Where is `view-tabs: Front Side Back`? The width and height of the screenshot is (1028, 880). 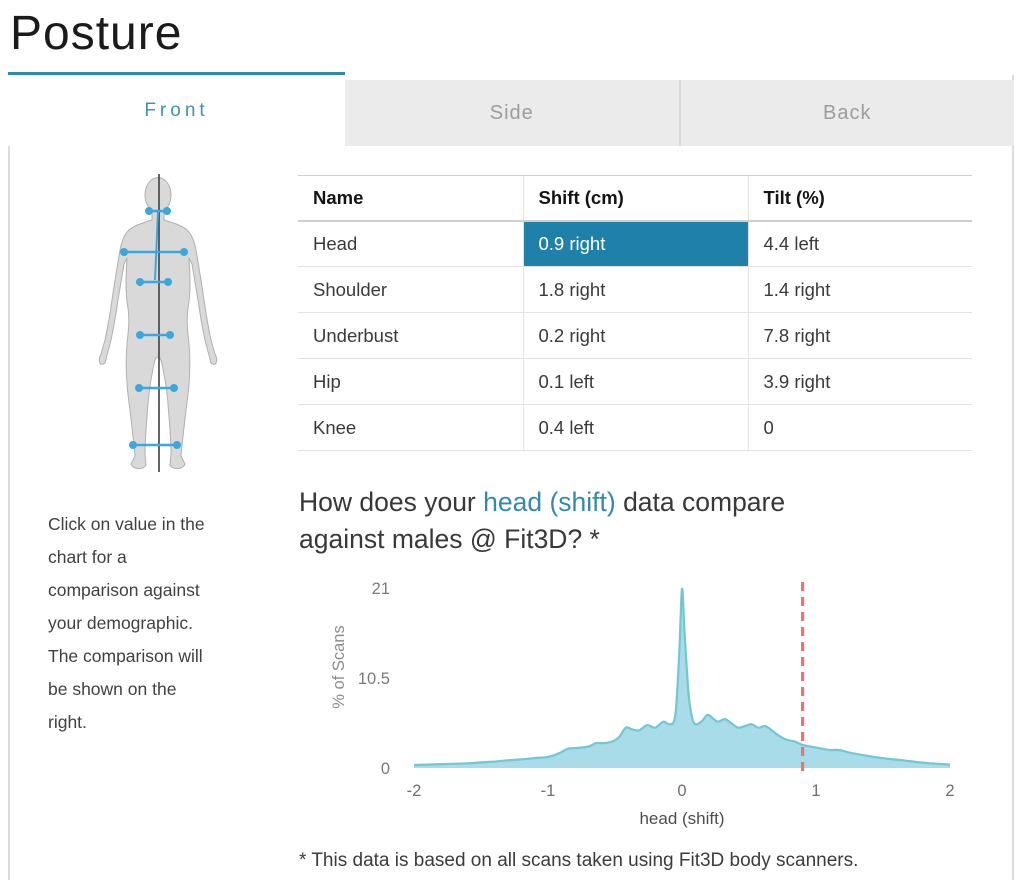
view-tabs: Front Side Back is located at coordinates (511, 109).